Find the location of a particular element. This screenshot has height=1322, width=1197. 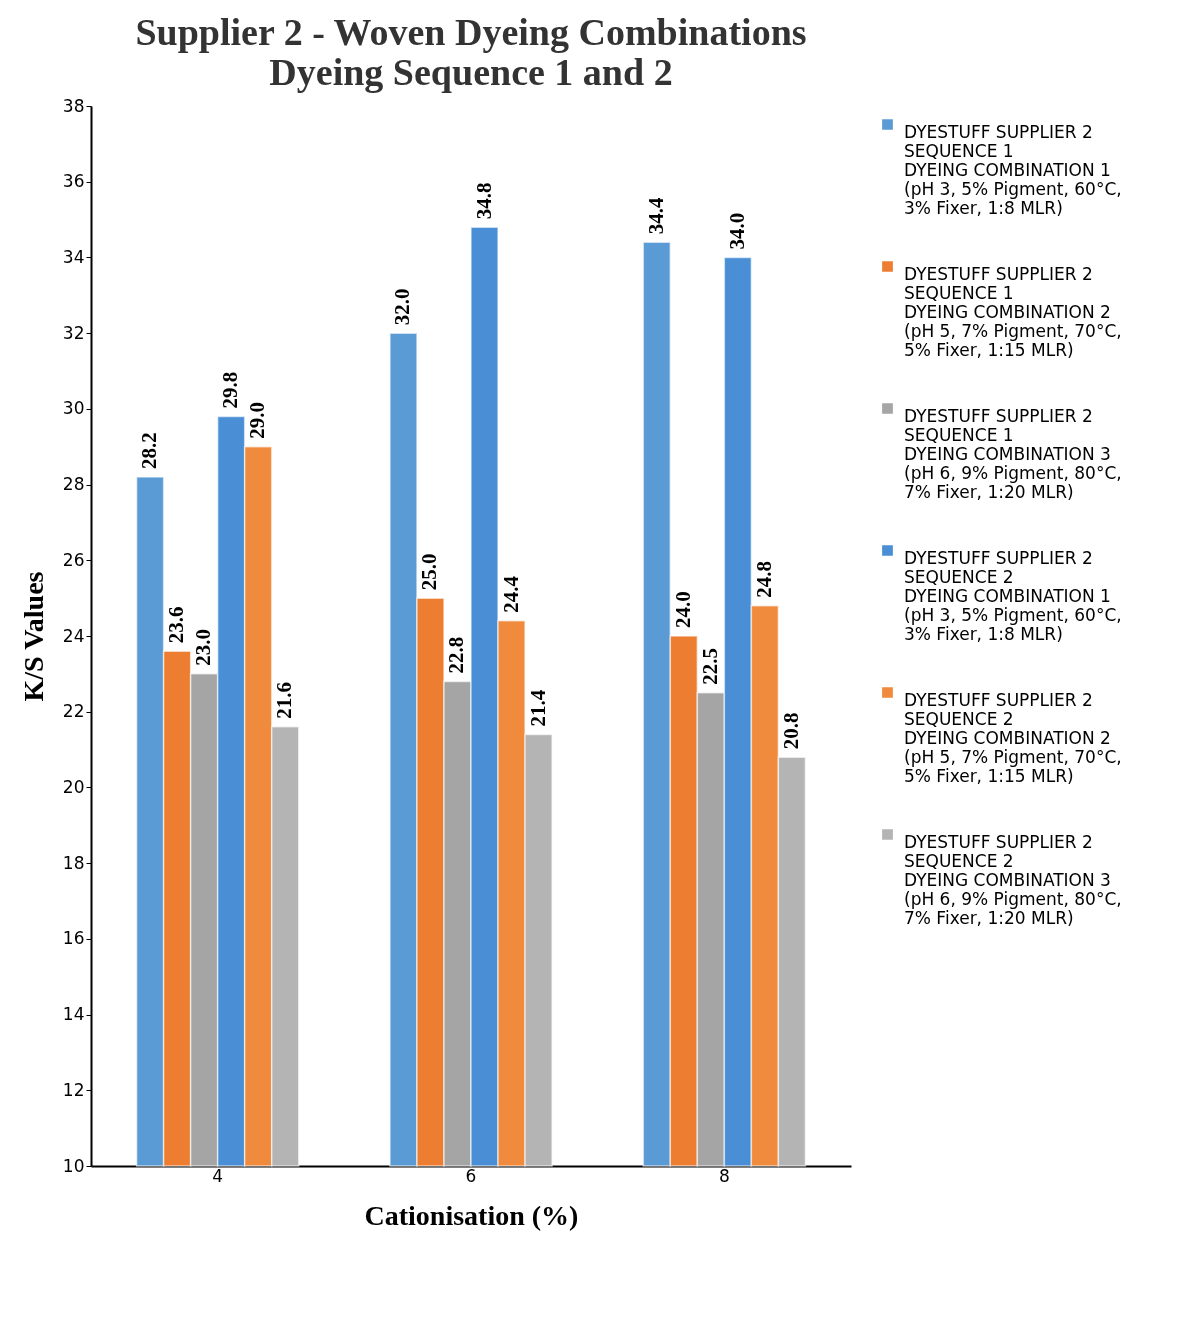

text: 34.4 is located at coordinates (655, 216).